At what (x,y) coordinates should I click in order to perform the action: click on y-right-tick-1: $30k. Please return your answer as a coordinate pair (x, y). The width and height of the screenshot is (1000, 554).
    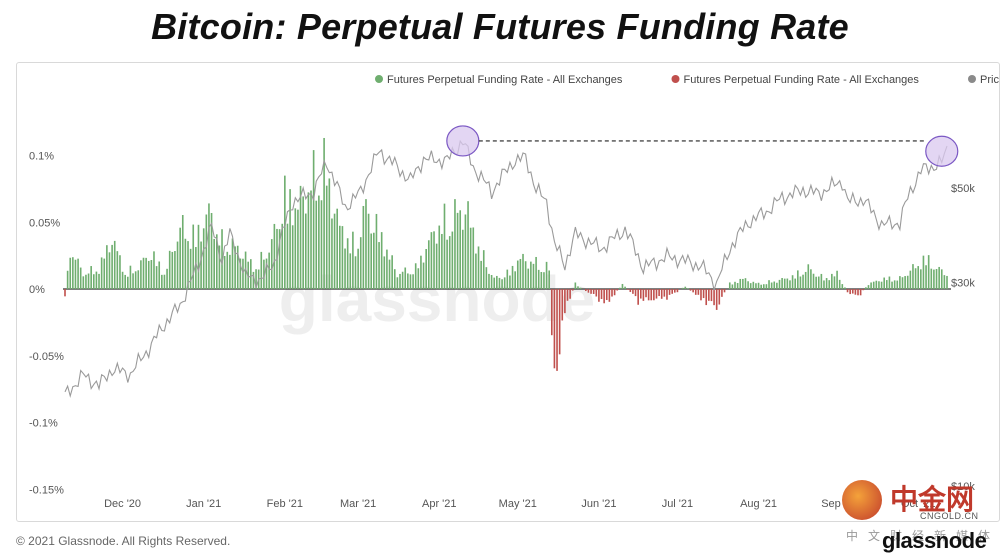
    Looking at the image, I should click on (963, 284).